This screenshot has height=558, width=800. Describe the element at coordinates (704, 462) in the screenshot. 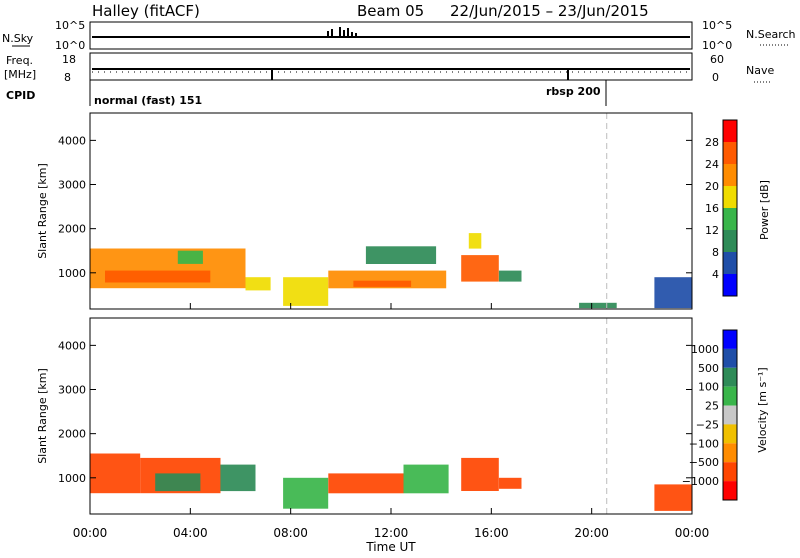

I see `colorbar-tick-label: −500` at that location.